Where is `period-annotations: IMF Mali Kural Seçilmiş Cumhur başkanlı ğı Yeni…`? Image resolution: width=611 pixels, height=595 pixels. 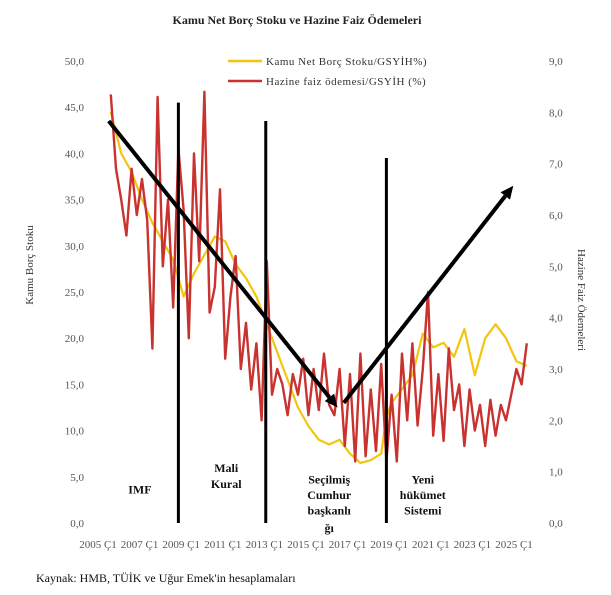 period-annotations: IMF Mali Kural Seçilmiş Cumhur başkanlı ğı Yeni… is located at coordinates (287, 498).